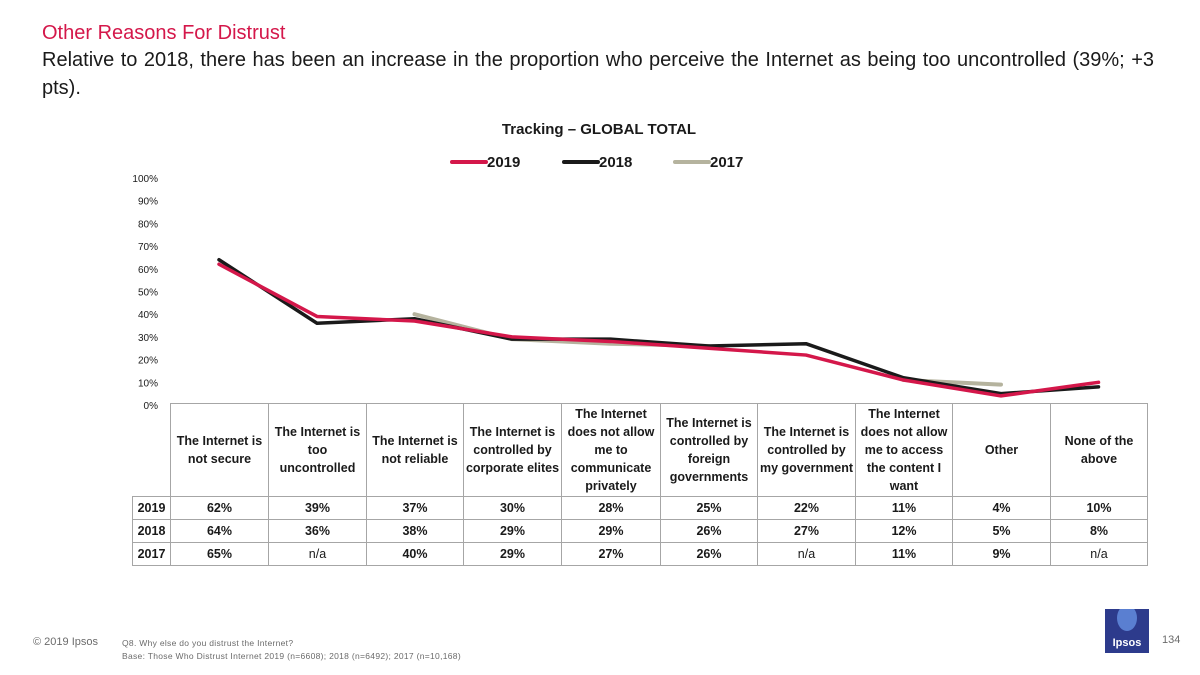 The width and height of the screenshot is (1200, 675). I want to click on y-tick-label: 50%, so click(148, 293).